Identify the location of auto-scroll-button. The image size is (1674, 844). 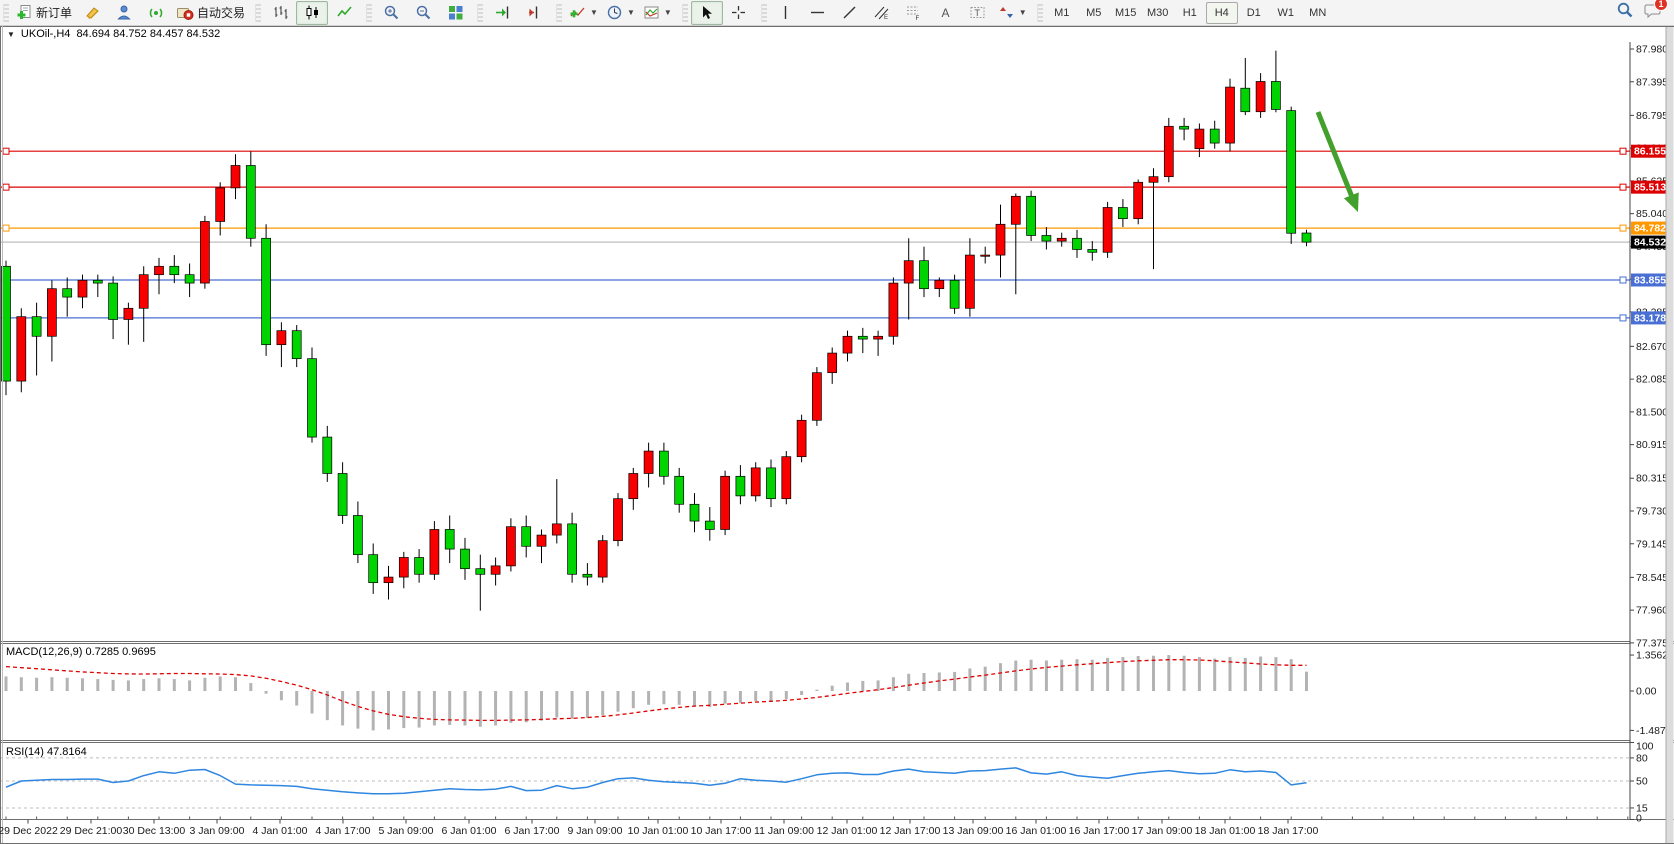
(502, 13).